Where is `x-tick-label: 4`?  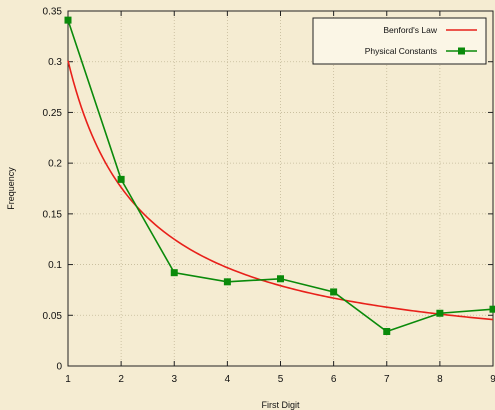
x-tick-label: 4 is located at coordinates (228, 379).